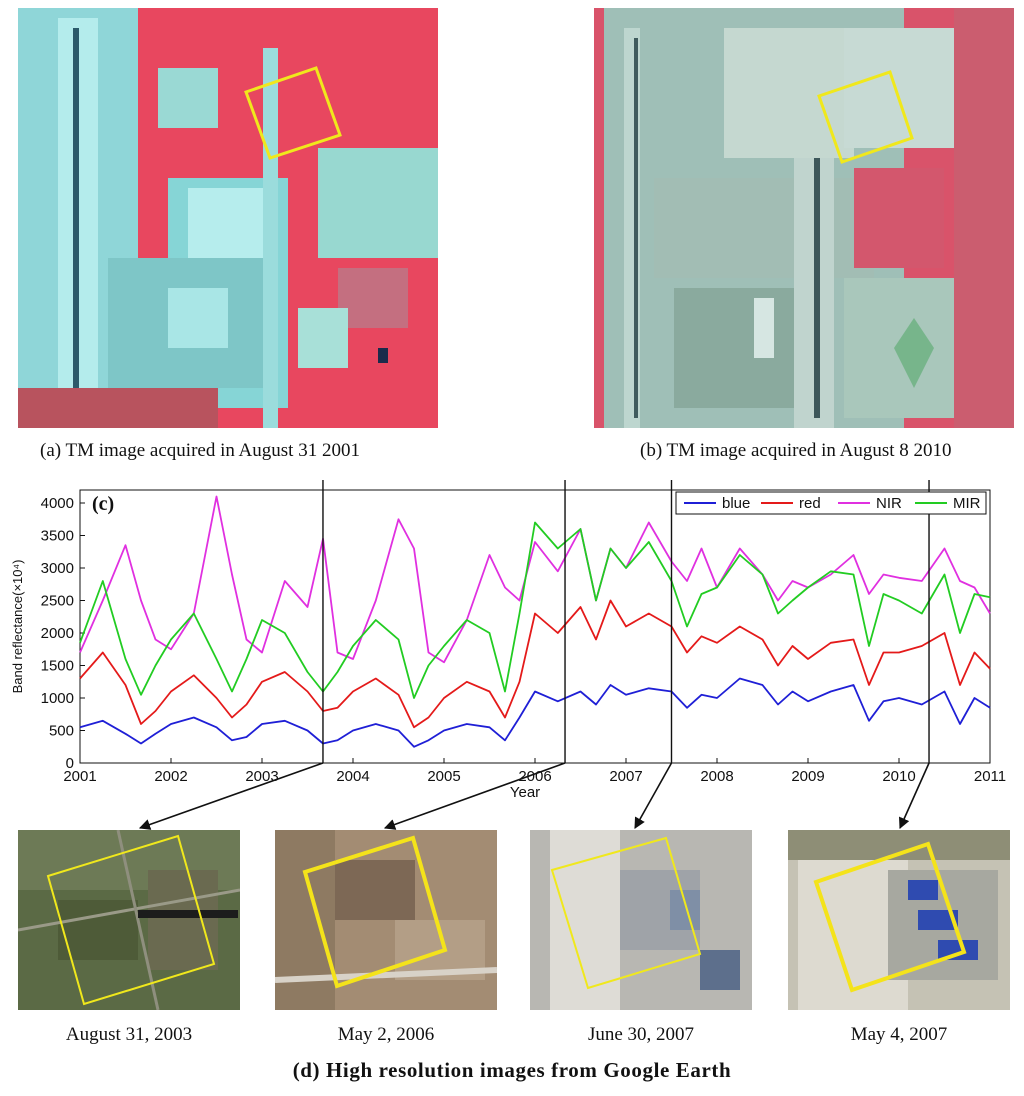 The image size is (1024, 1096). What do you see at coordinates (899, 1034) in the screenshot?
I see `google-earth-date-4: May 4, 2007` at bounding box center [899, 1034].